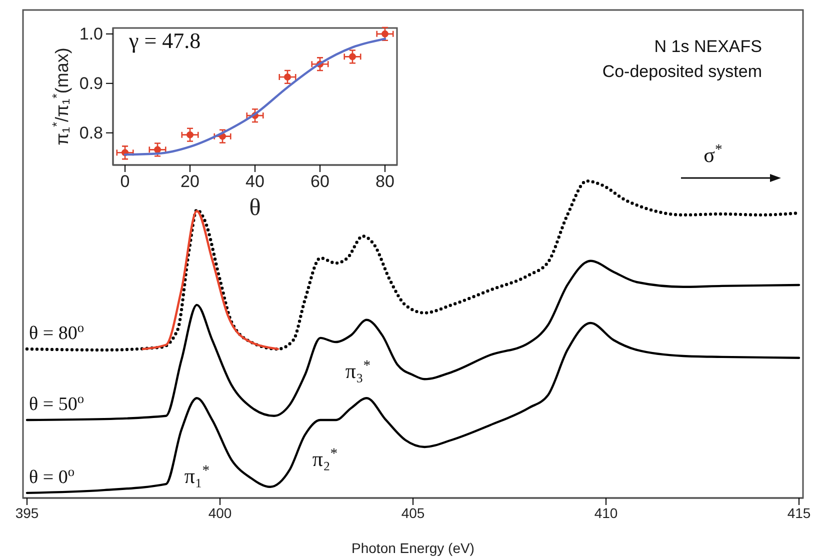  Describe the element at coordinates (358, 370) in the screenshot. I see `annotation: π₃$^{*}$` at that location.